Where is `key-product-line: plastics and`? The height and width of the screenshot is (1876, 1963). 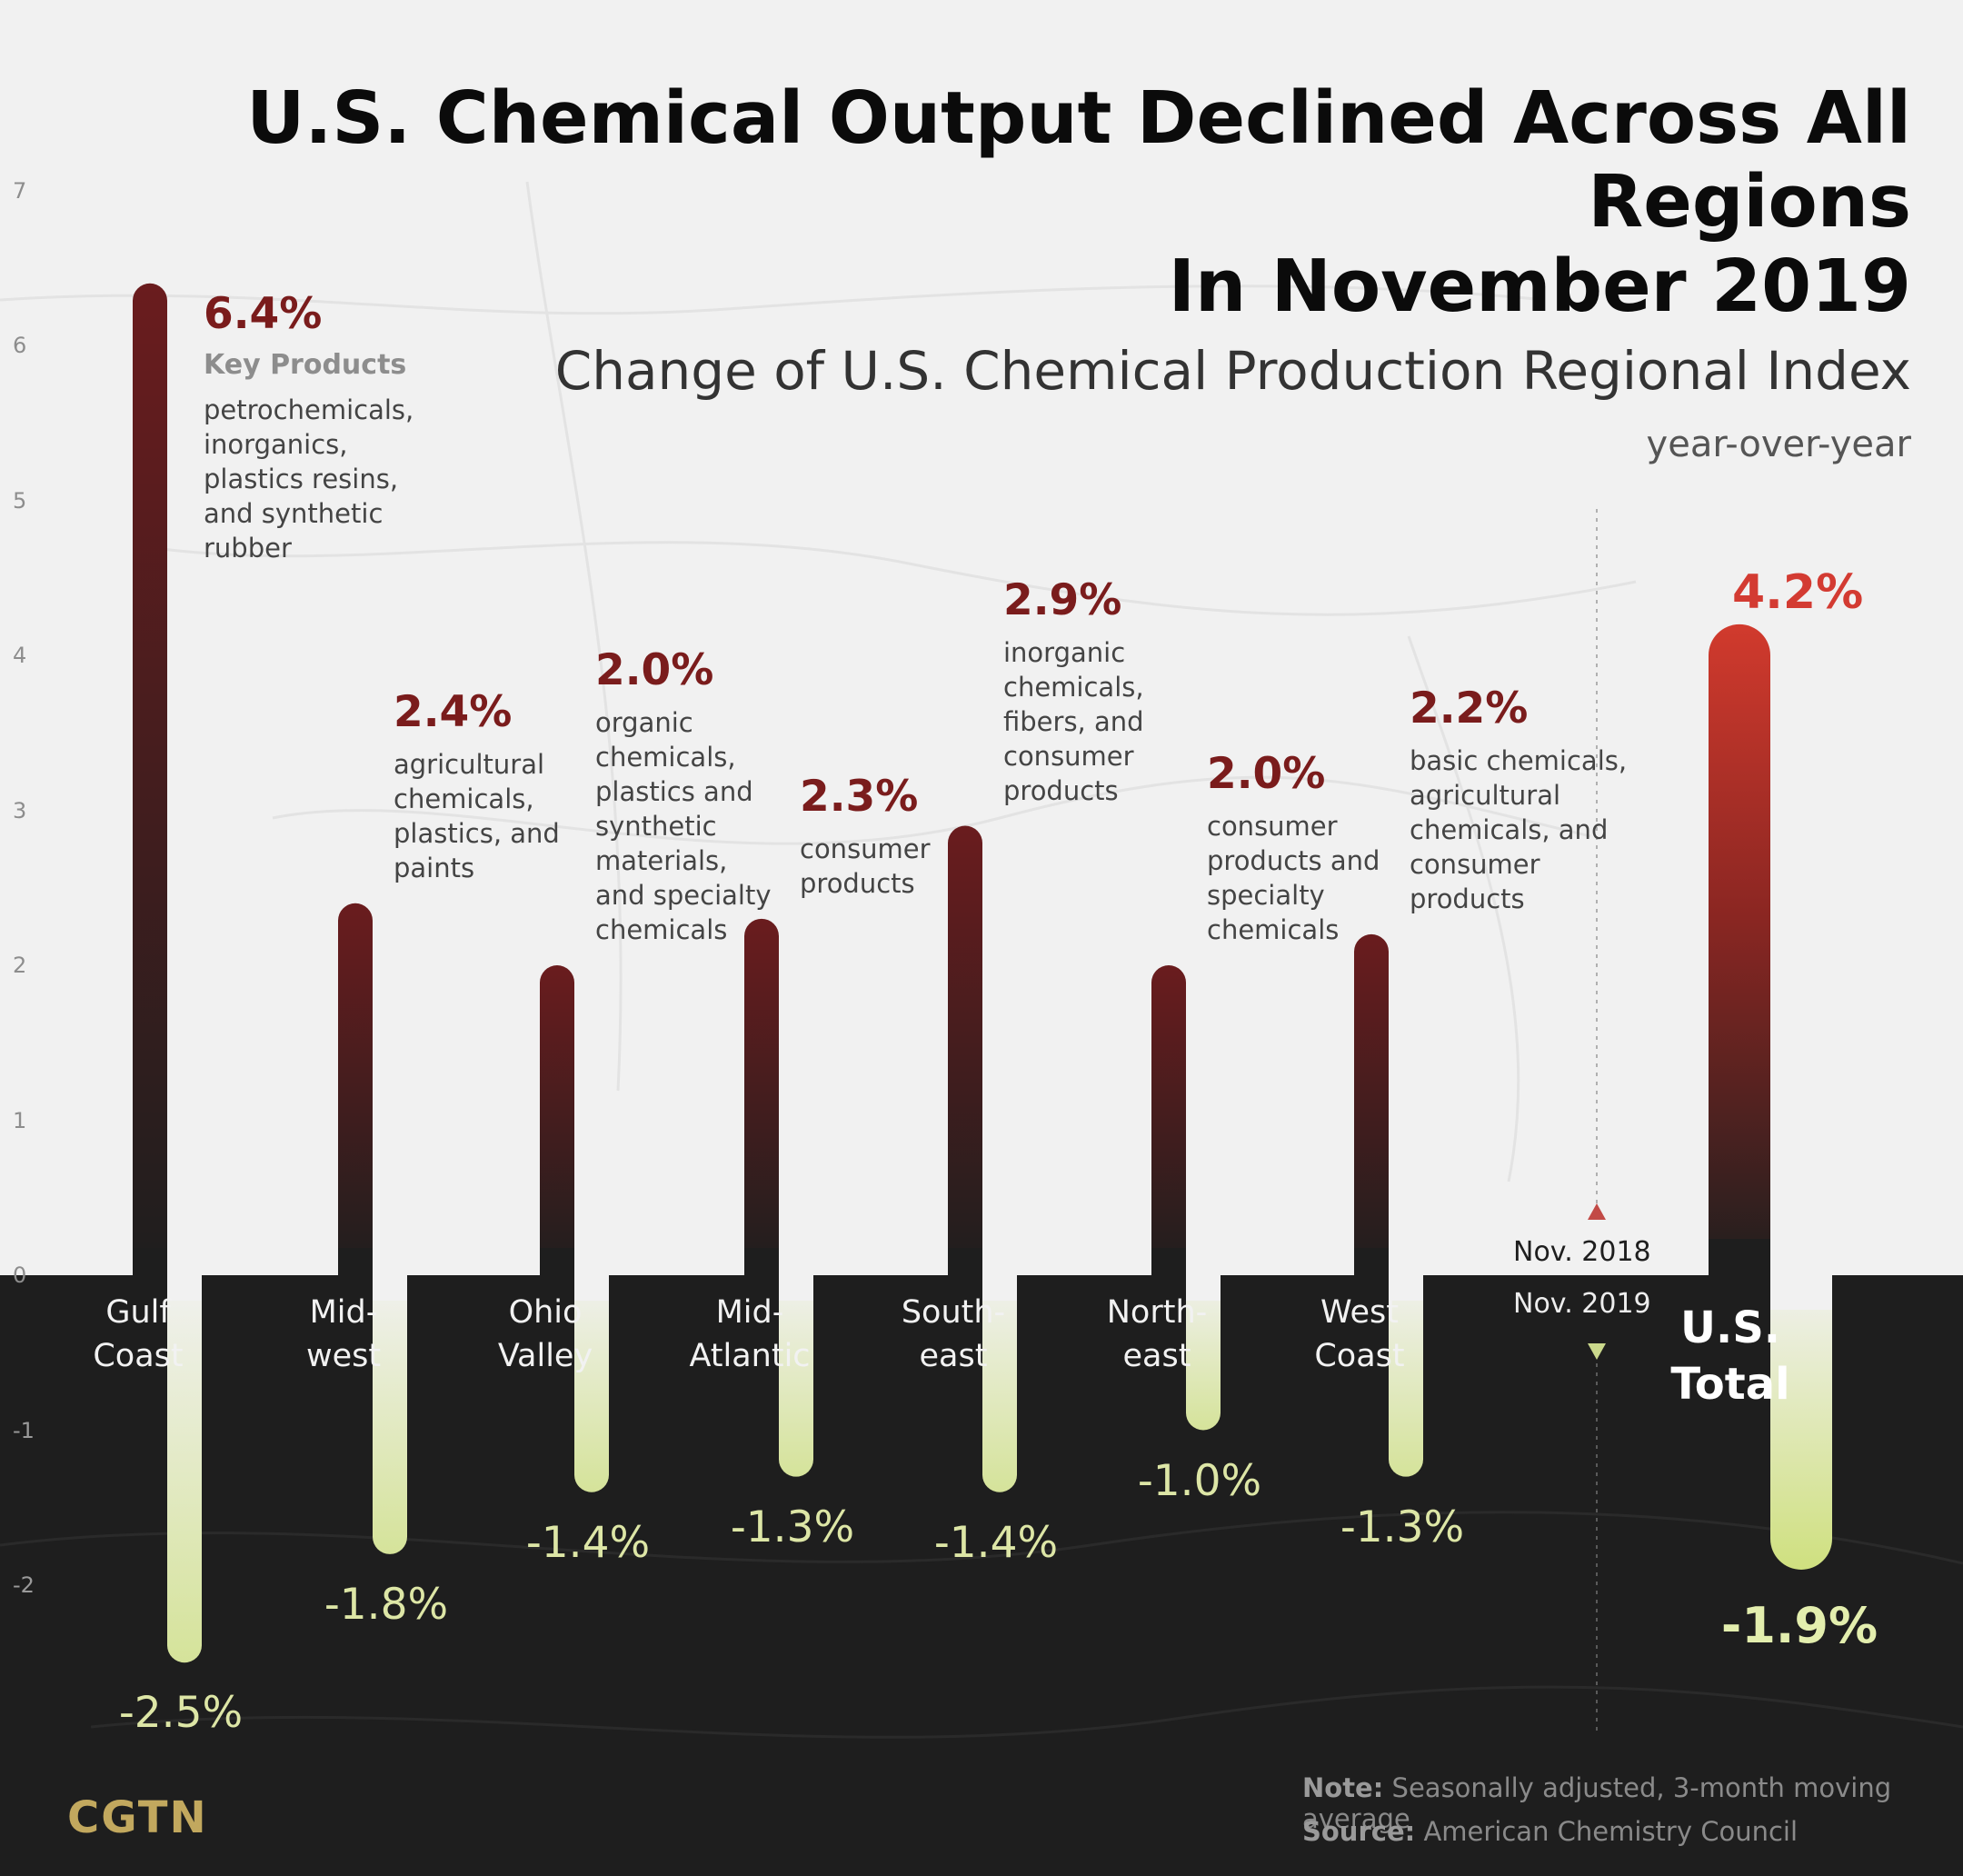
key-product-line: plastics and is located at coordinates (674, 791).